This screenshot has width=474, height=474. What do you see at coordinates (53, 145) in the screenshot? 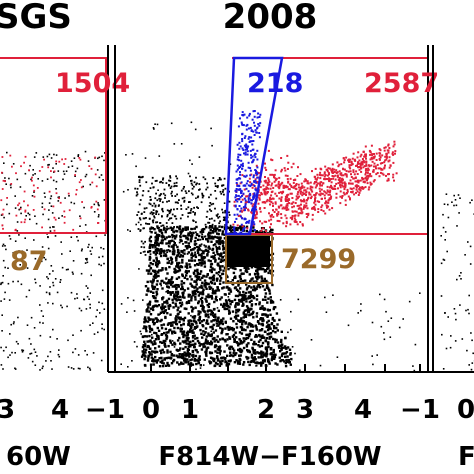
I see `selection-box-red-left` at bounding box center [53, 145].